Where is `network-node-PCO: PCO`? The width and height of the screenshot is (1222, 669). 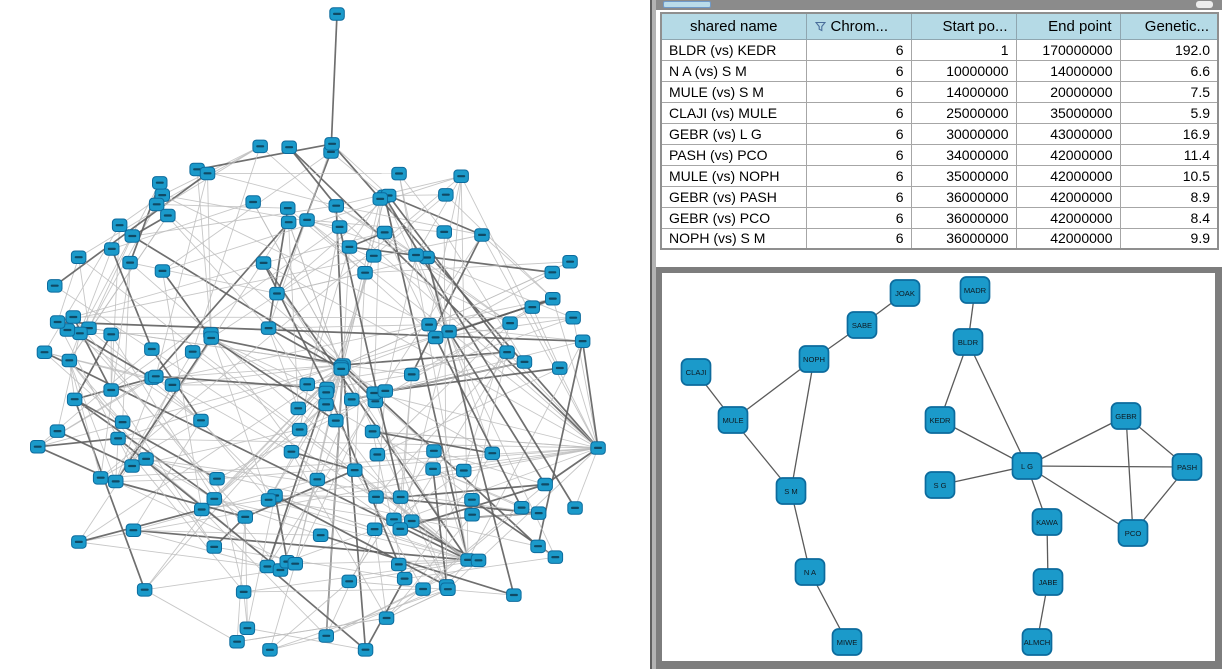 network-node-PCO: PCO is located at coordinates (1133, 533).